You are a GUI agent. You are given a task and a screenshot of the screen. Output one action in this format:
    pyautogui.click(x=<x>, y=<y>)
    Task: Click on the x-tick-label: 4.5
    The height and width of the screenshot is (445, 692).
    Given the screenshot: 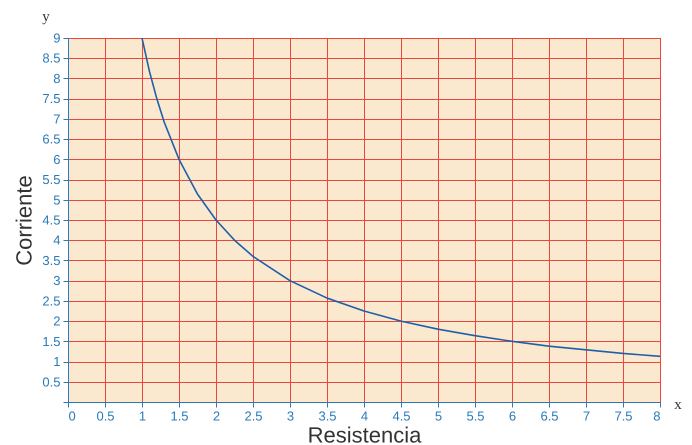 What is the action you would take?
    pyautogui.click(x=401, y=416)
    